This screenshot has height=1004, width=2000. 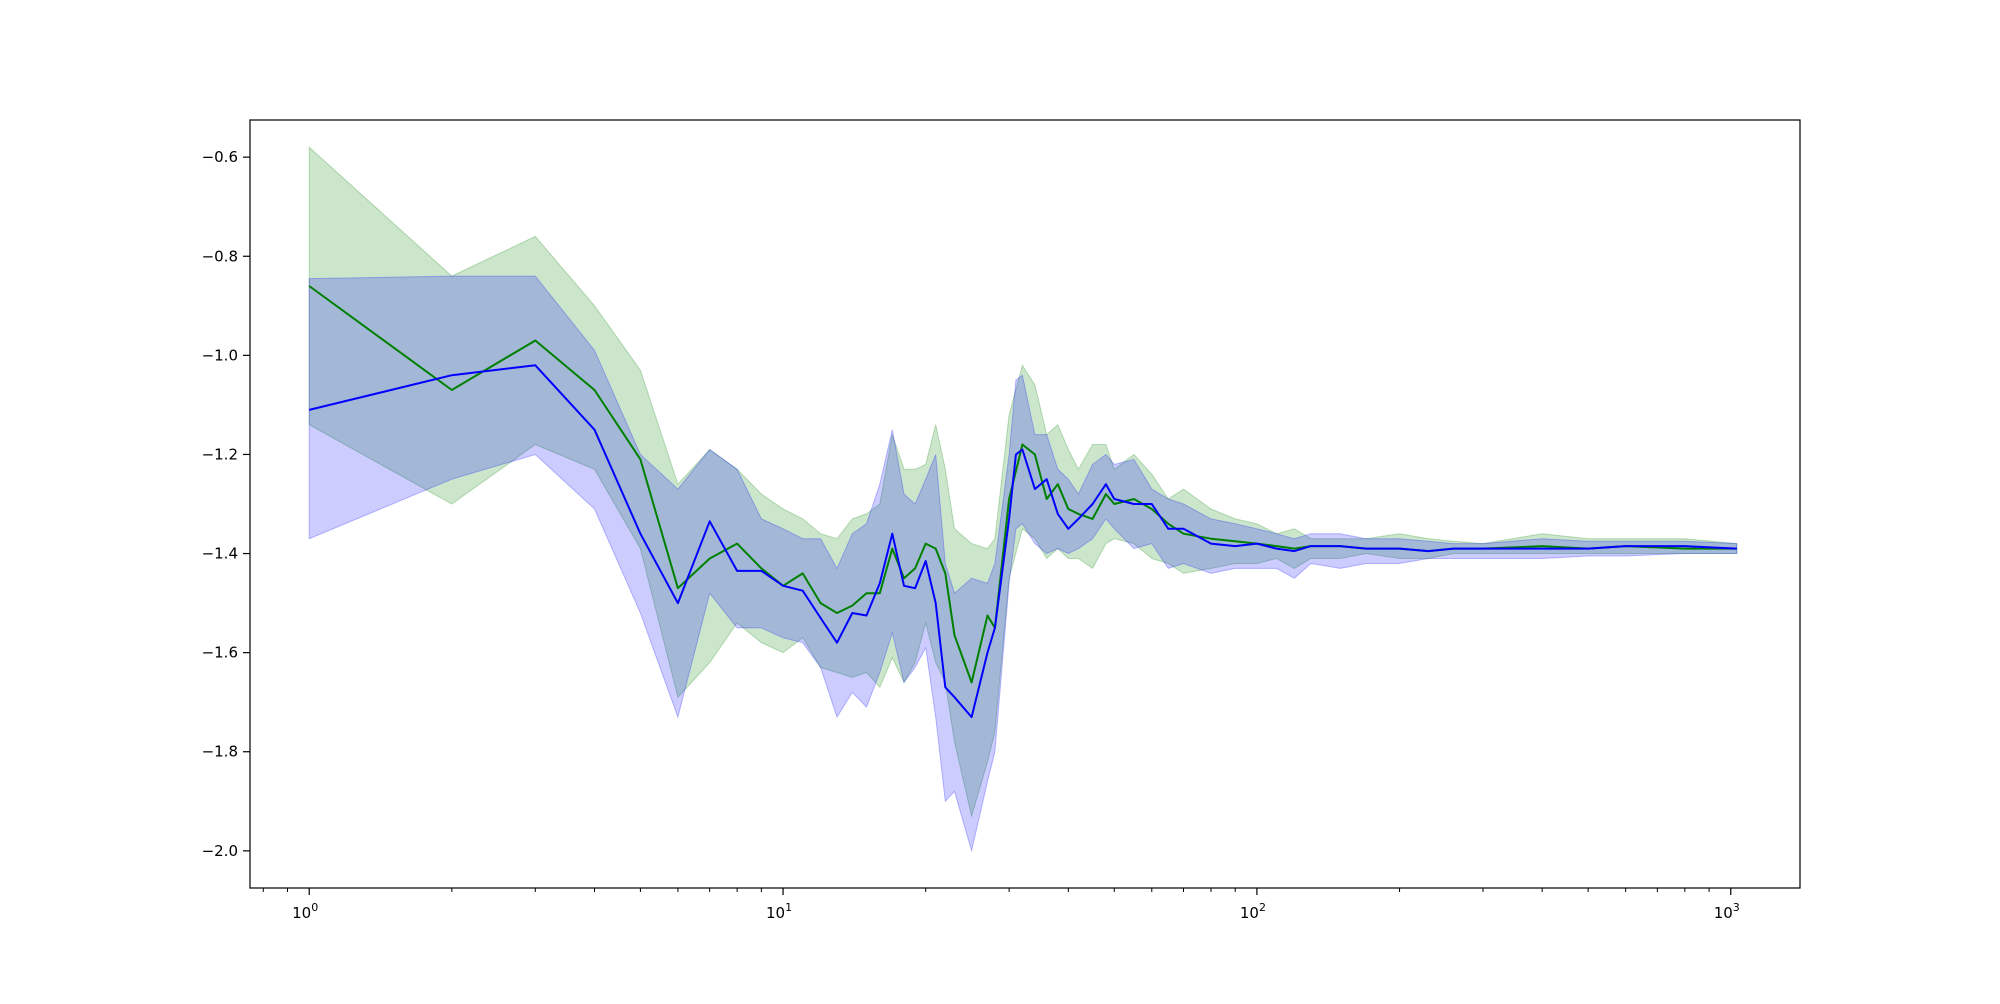 What do you see at coordinates (779, 911) in the screenshot?
I see `x-tick-label-1: 10¹` at bounding box center [779, 911].